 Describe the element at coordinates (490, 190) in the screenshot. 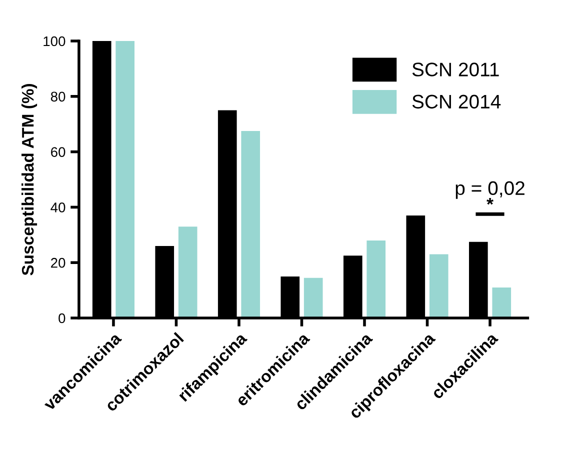

I see `annotation: p = 0,02` at that location.